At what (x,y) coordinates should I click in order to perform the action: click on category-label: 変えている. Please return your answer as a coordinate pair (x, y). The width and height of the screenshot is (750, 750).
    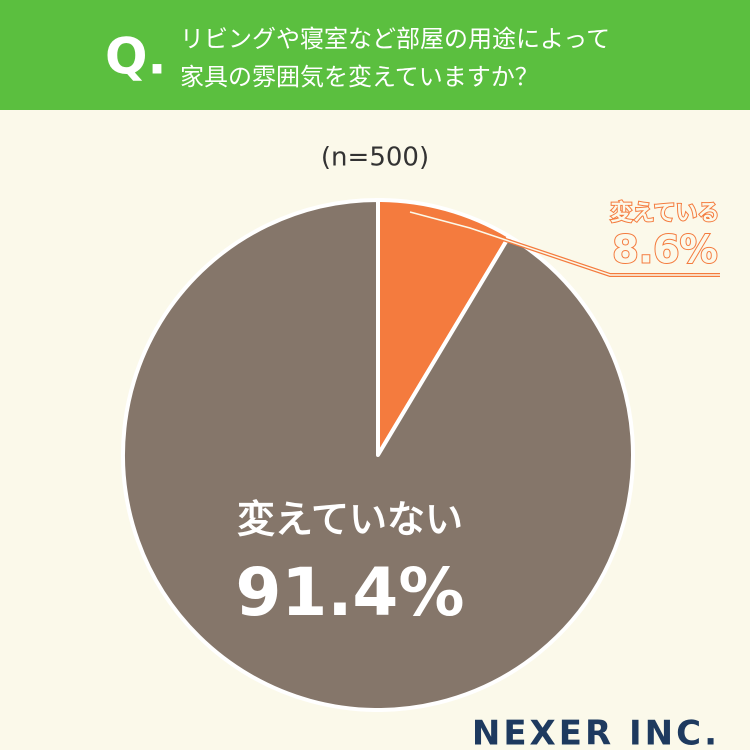
    Looking at the image, I should click on (665, 213).